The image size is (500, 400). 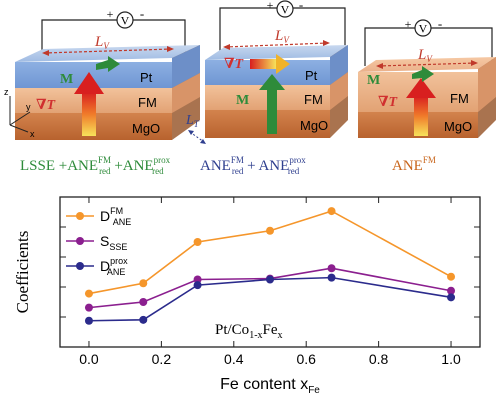 What do you see at coordinates (249, 331) in the screenshot?
I see `composition-annotation: Pt/Co1-xFex` at bounding box center [249, 331].